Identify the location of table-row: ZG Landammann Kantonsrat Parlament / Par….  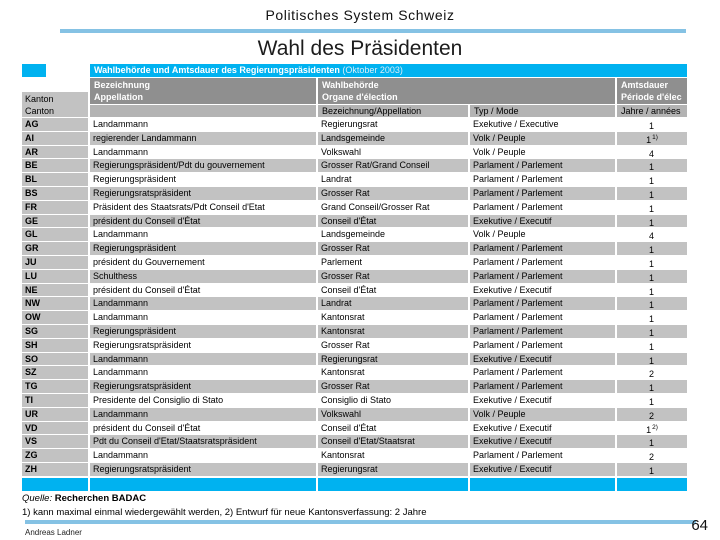
(354, 456).